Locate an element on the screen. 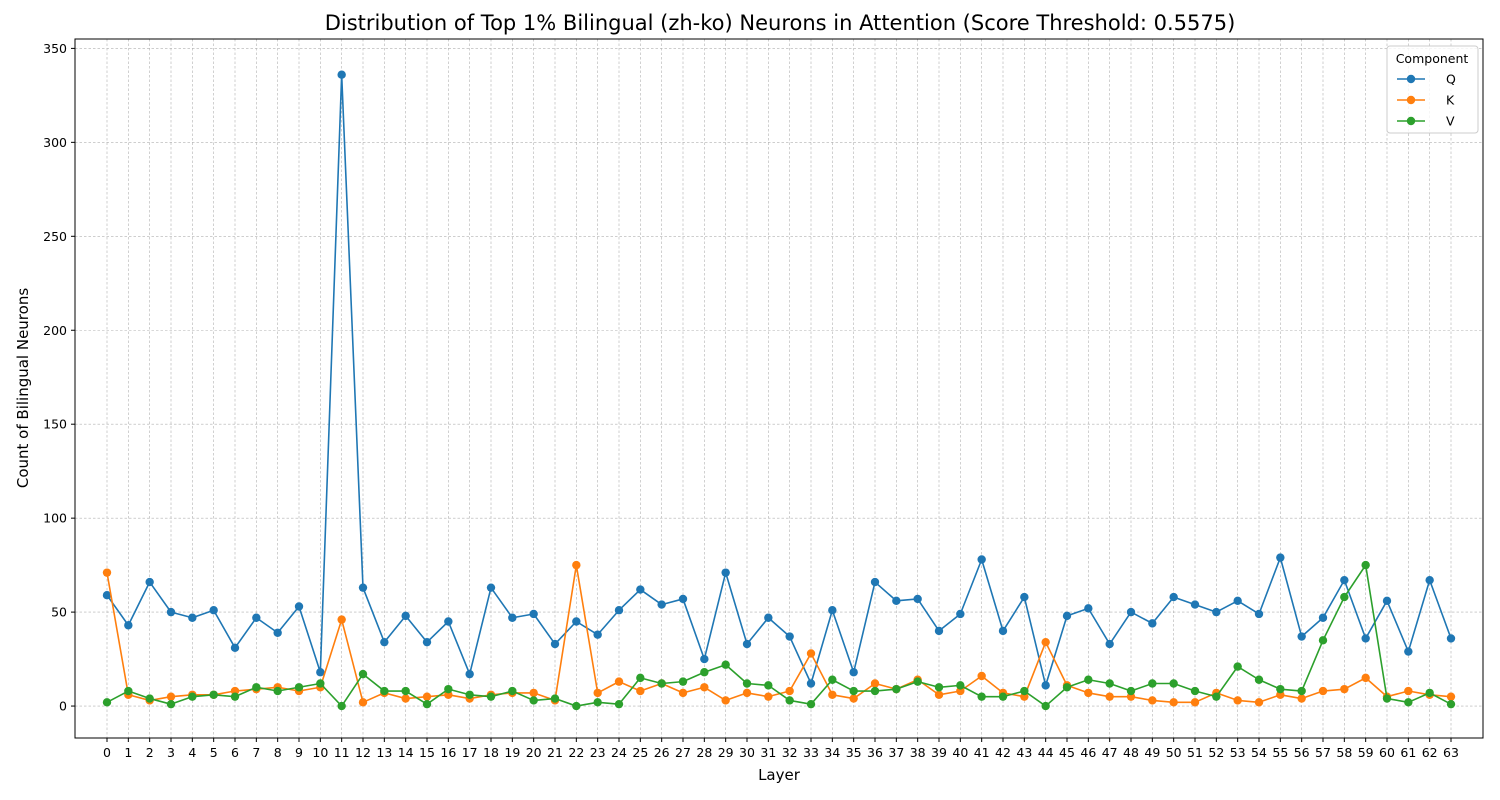  x-tick-label: 7 is located at coordinates (256, 752).